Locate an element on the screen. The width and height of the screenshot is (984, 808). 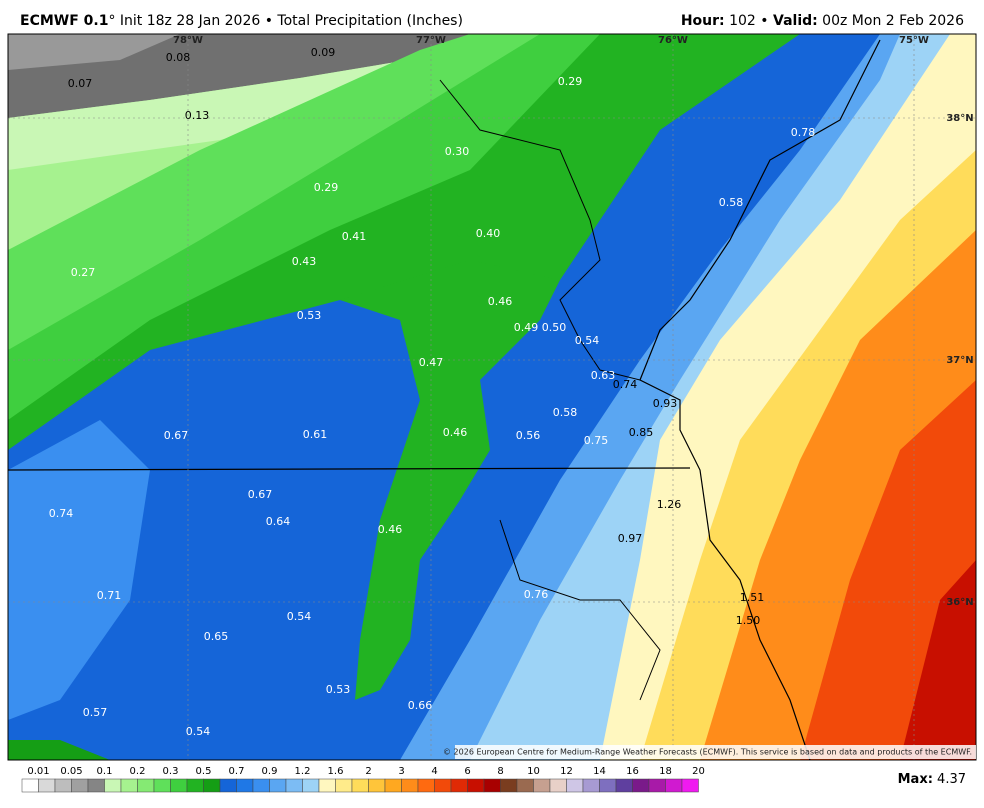
valid-time: Hour: 102 • Valid: 00z Mon 2 Feb 2026 is located at coordinates (822, 21).